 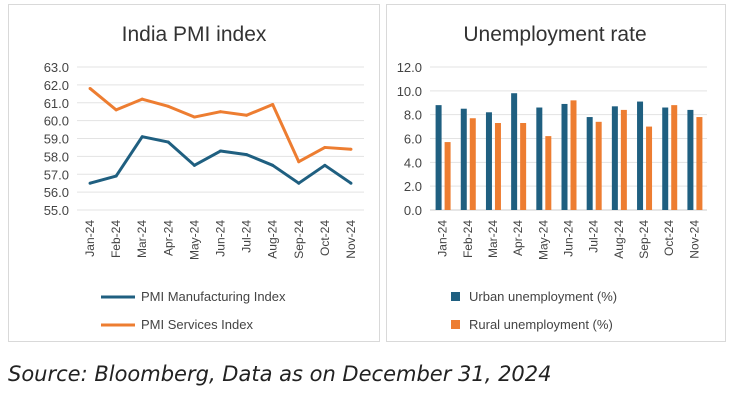 I want to click on legend-label: PMI Services Index, so click(x=197, y=324).